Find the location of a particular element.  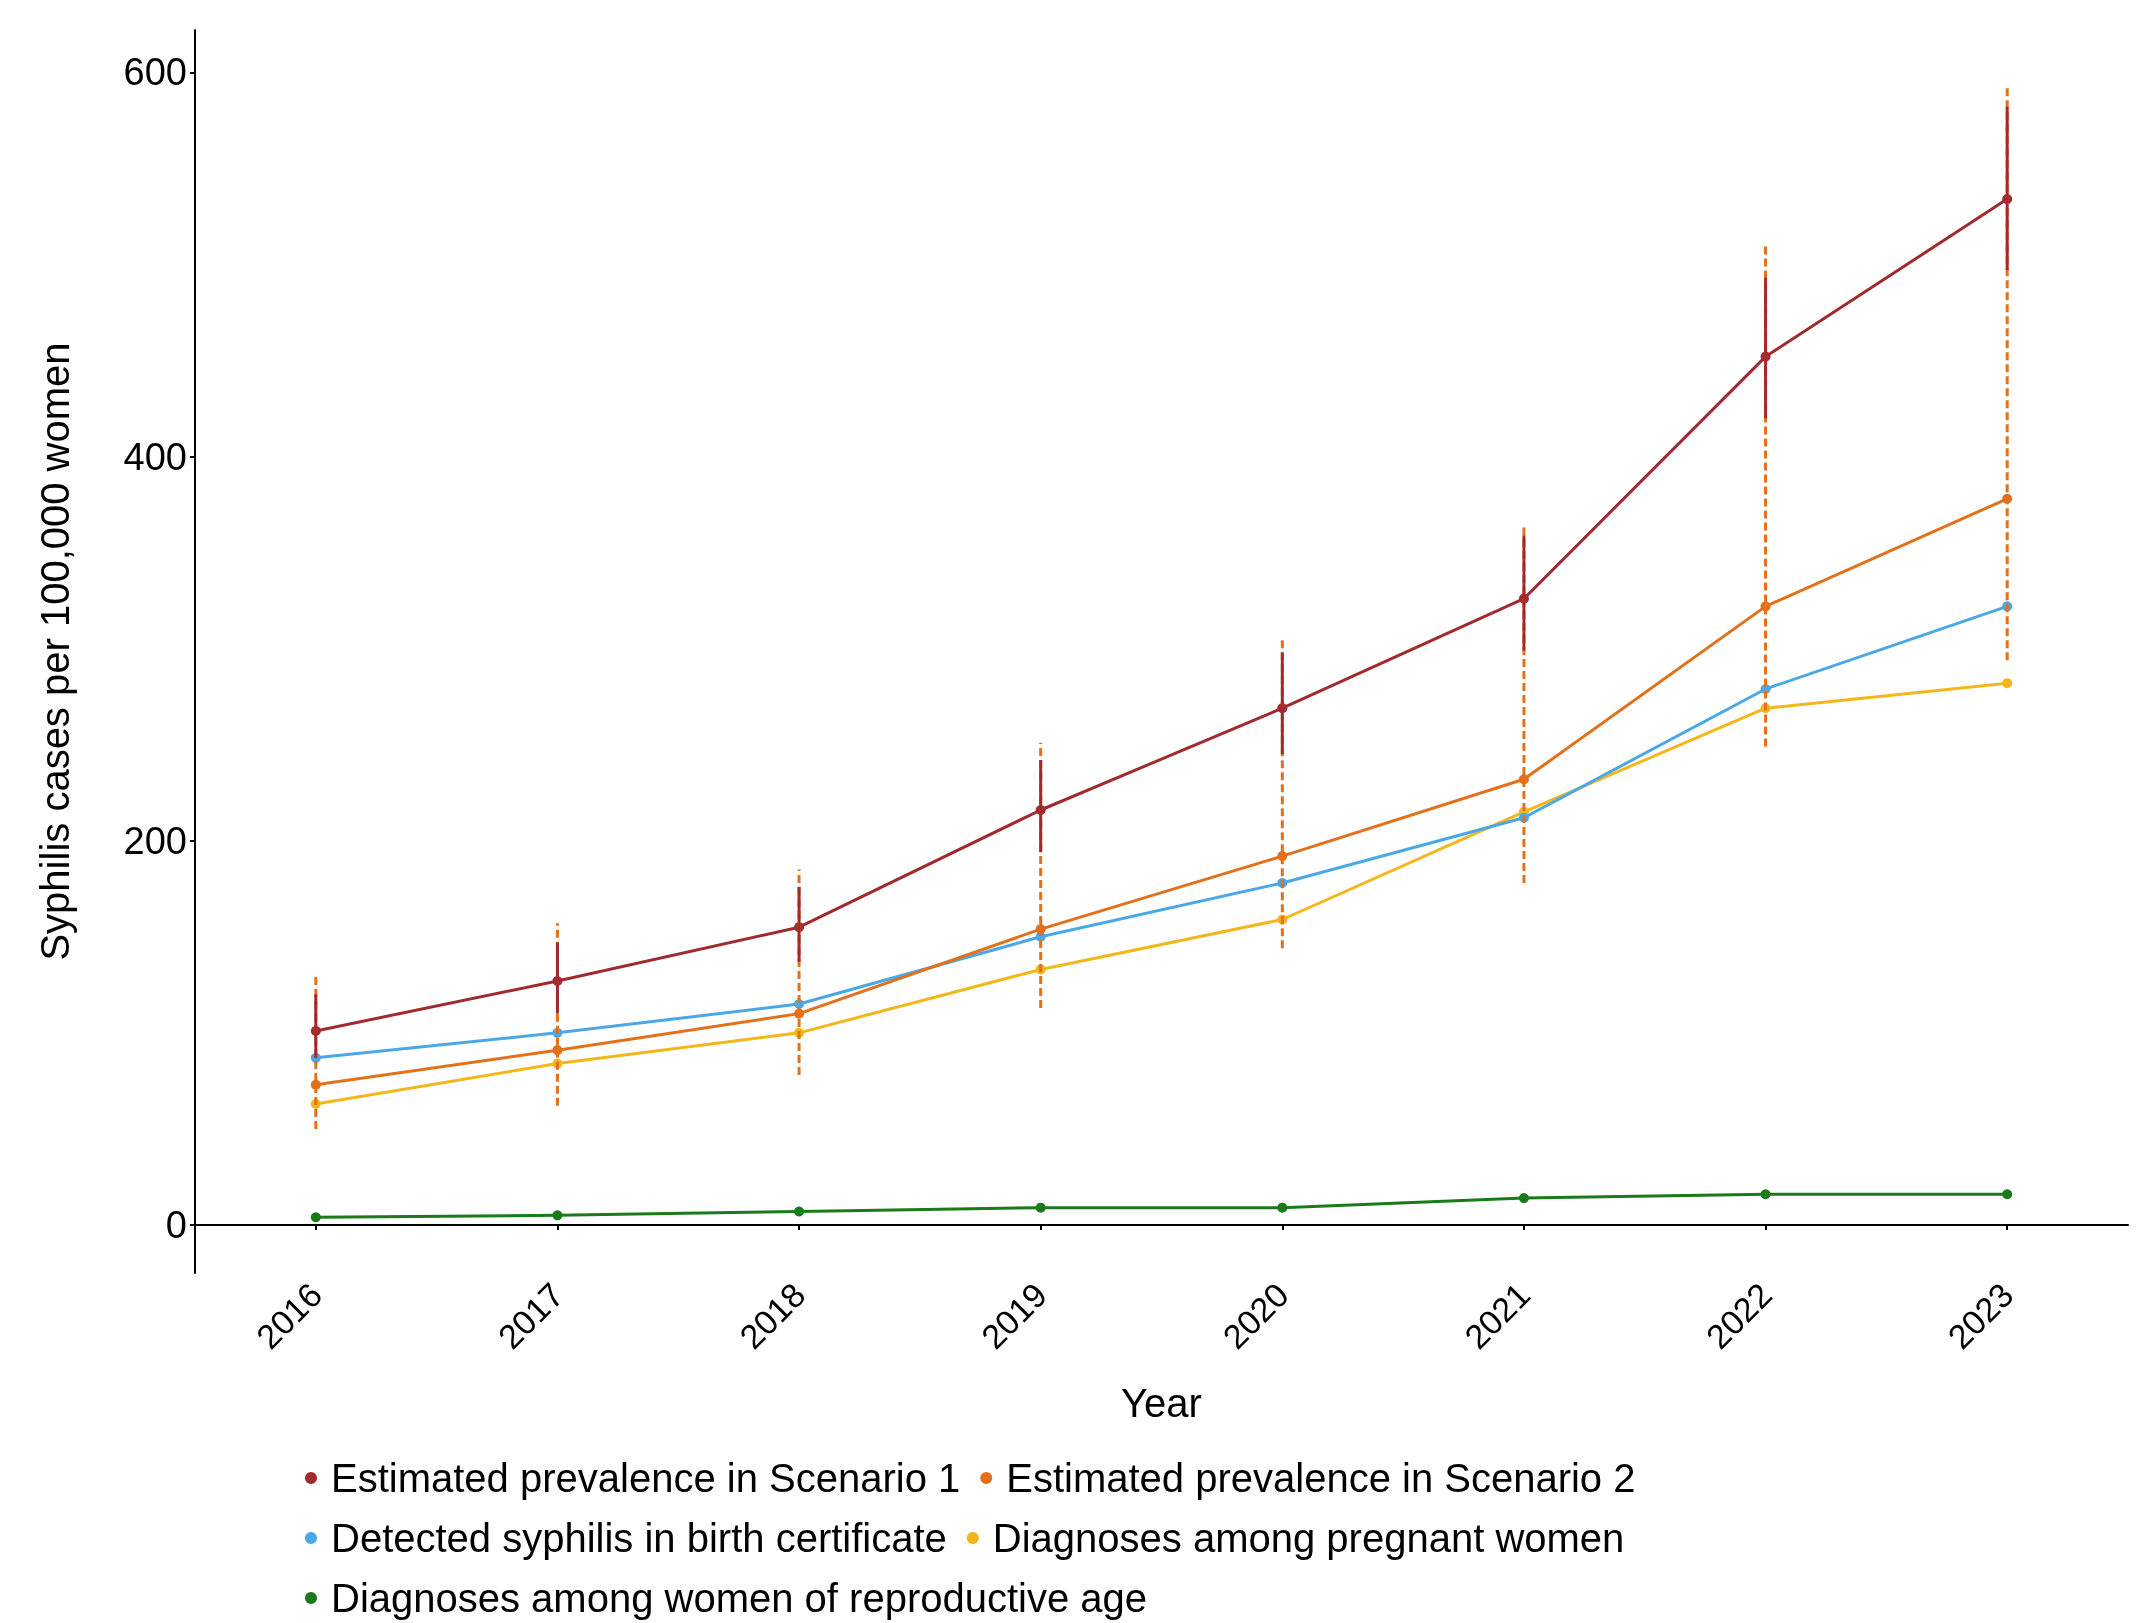

legend-label: Diagnoses among pregnant women is located at coordinates (1308, 1538).